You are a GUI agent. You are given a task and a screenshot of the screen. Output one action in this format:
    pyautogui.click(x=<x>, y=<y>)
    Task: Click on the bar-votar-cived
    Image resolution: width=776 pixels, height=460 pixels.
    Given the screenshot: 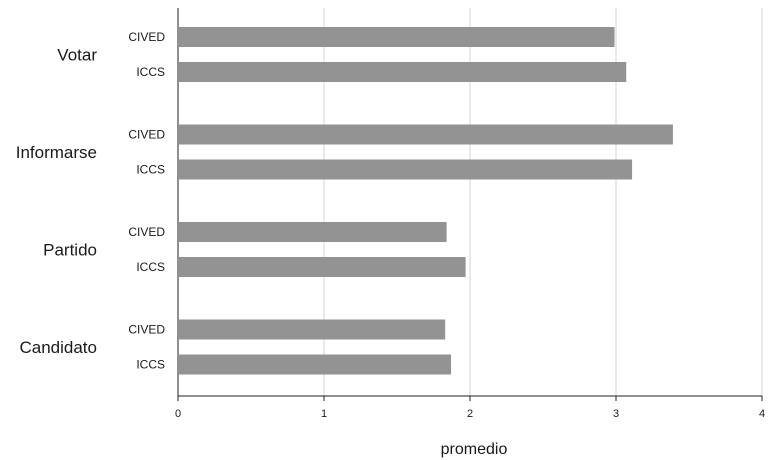 What is the action you would take?
    pyautogui.click(x=397, y=37)
    